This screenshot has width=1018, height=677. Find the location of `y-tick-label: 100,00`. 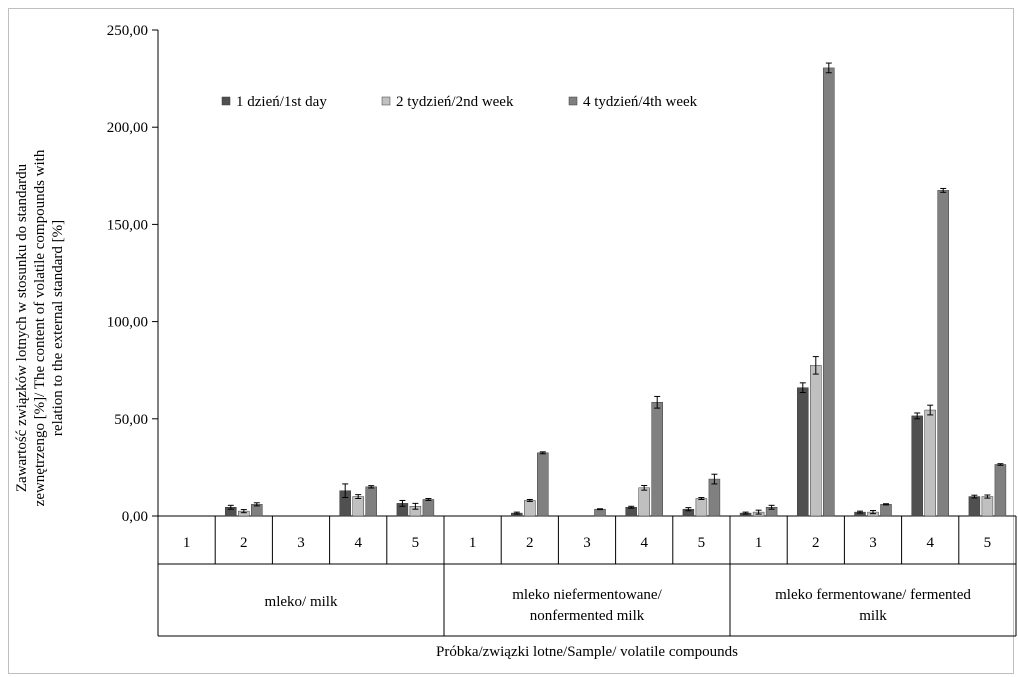

y-tick-label: 100,00 is located at coordinates (127, 323).